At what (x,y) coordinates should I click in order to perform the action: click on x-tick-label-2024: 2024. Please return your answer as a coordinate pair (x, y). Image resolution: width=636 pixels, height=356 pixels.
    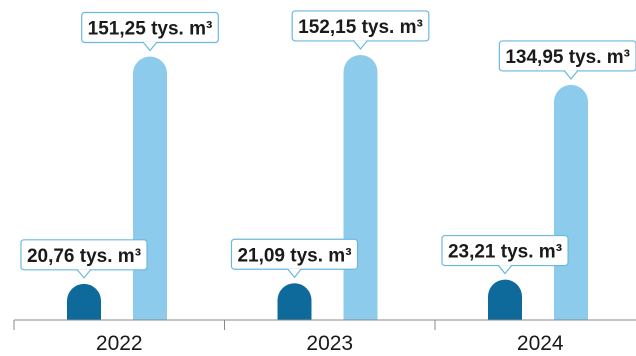
    Looking at the image, I should click on (540, 343).